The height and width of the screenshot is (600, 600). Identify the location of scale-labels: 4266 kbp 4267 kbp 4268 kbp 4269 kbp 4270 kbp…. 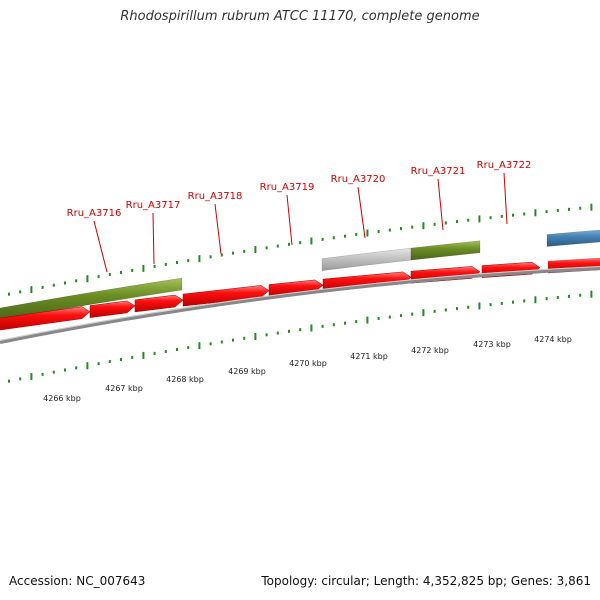
(307, 369).